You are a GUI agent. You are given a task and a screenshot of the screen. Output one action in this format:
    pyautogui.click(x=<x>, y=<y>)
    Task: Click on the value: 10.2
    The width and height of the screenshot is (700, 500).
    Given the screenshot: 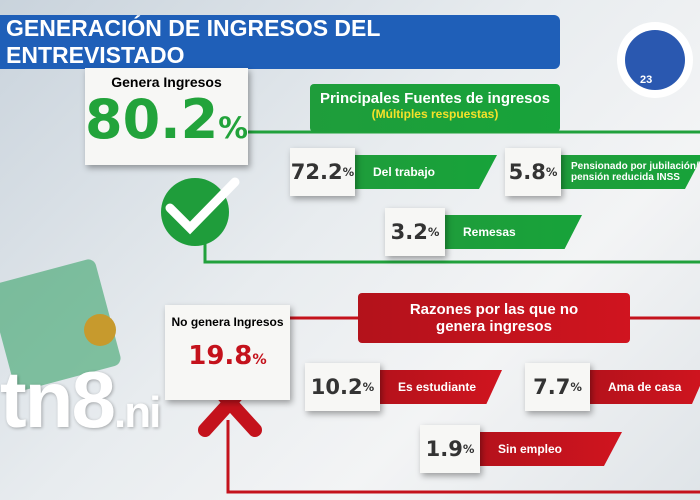 What is the action you would take?
    pyautogui.click(x=336, y=387)
    